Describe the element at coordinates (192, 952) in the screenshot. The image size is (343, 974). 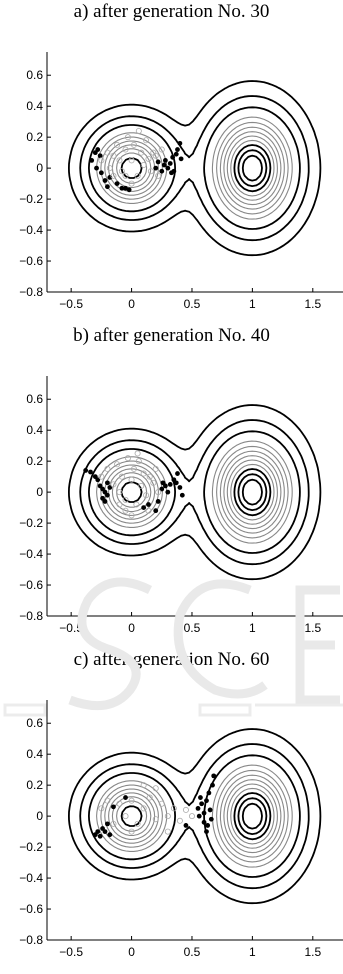
I see `x-tick-label: 0.5` at that location.